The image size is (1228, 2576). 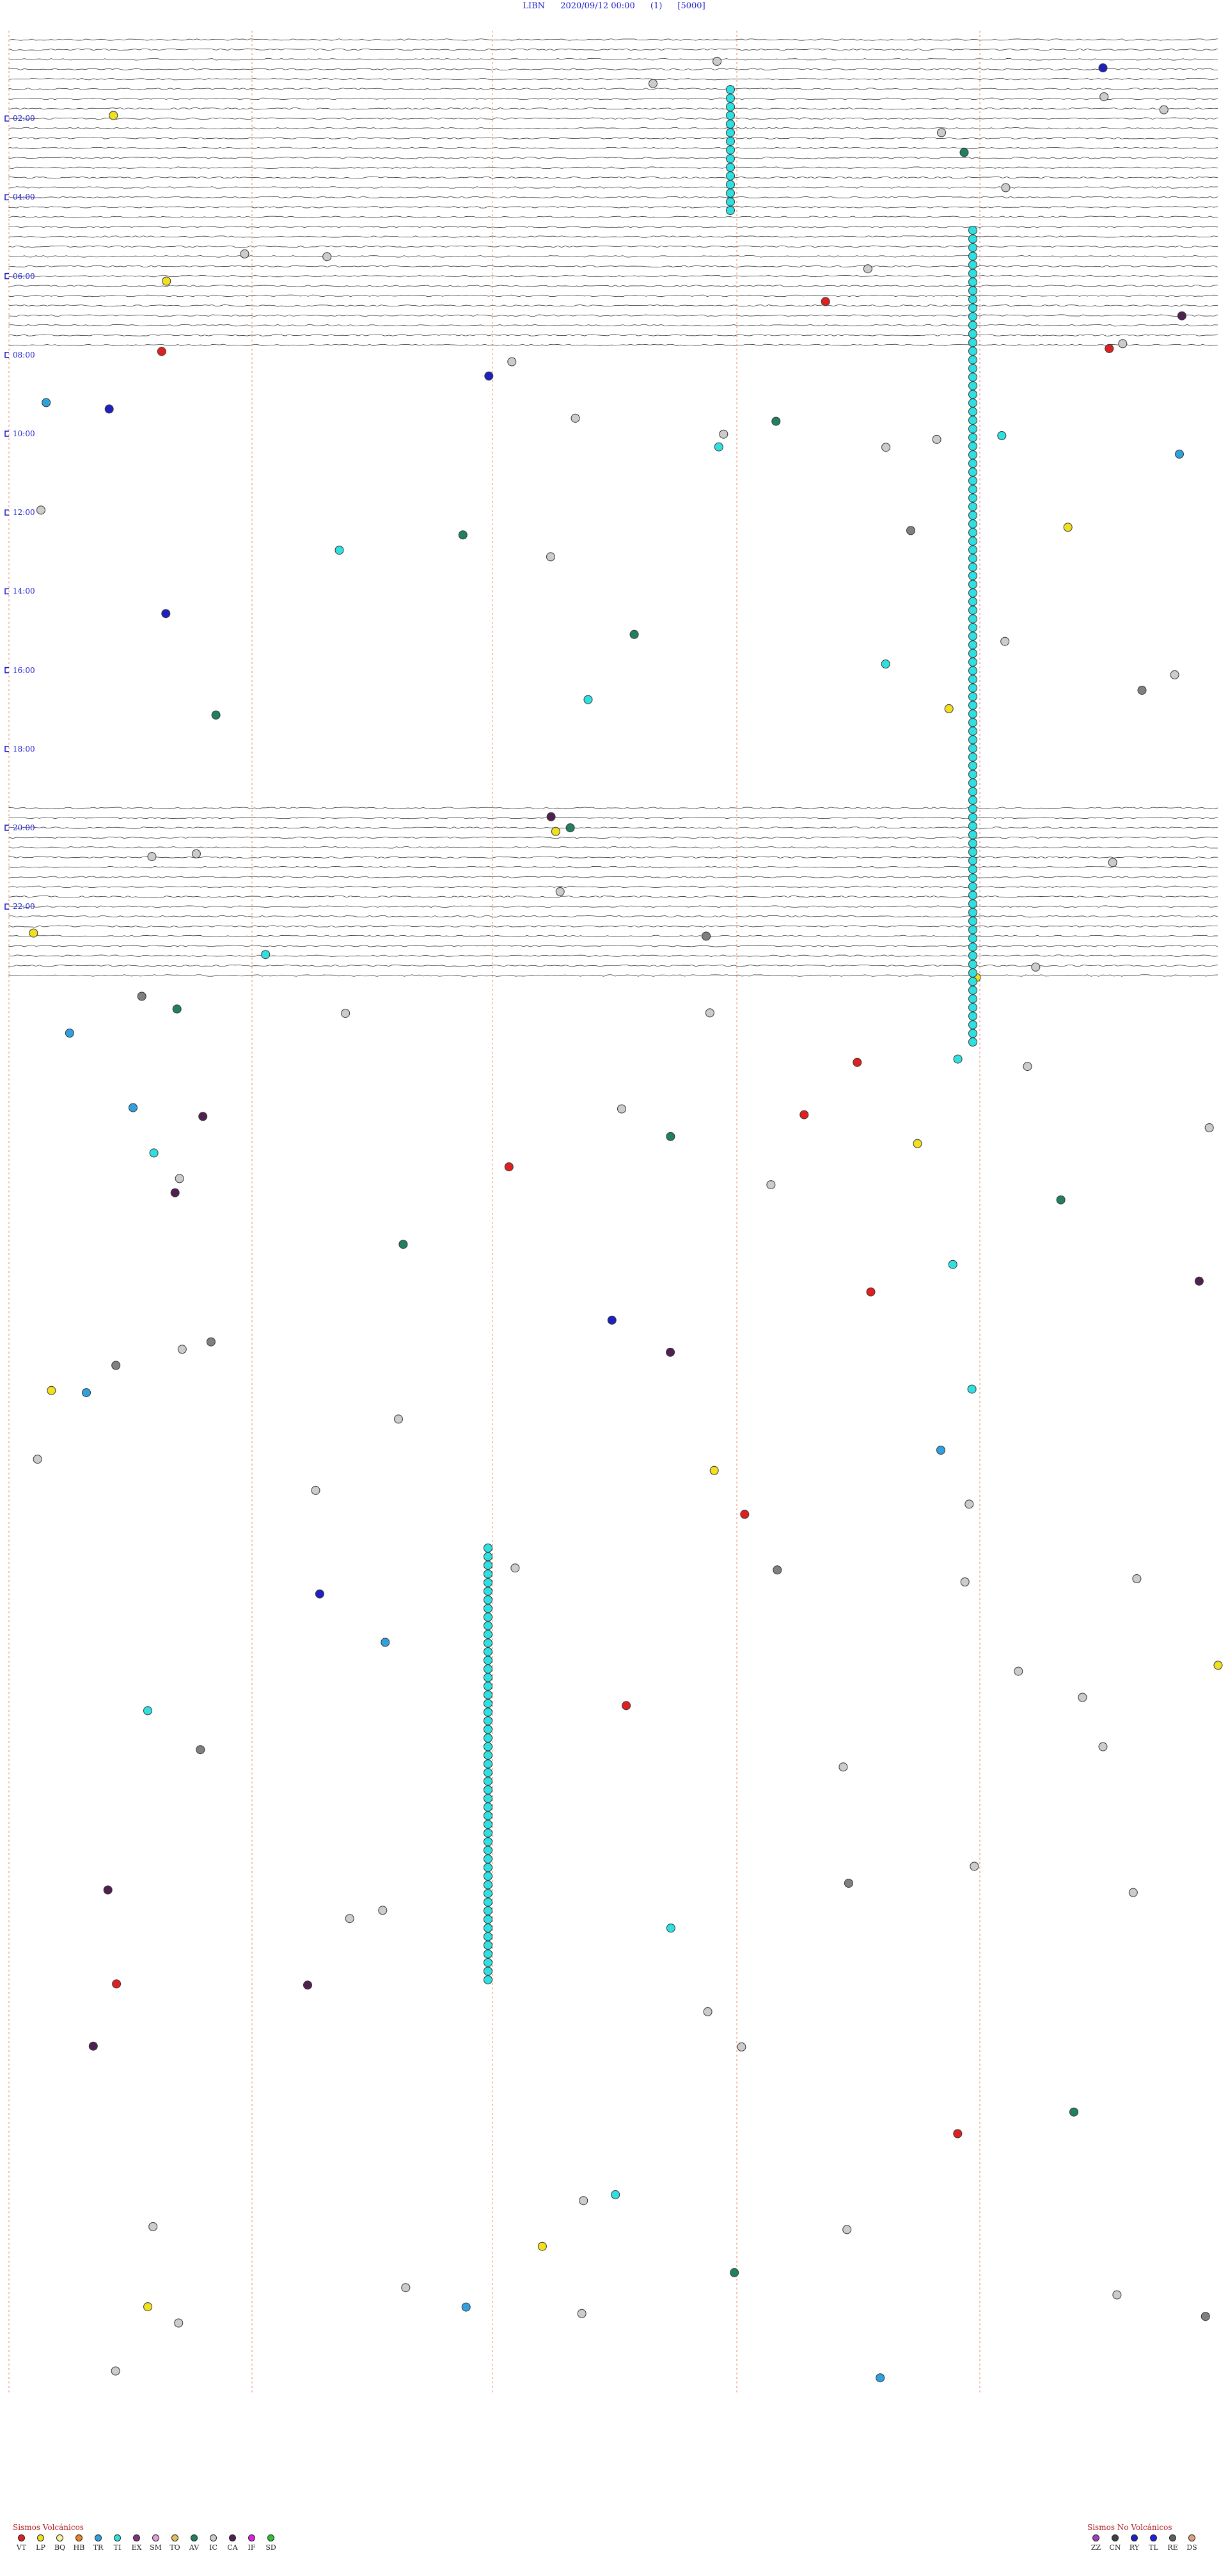 What do you see at coordinates (1115, 2547) in the screenshot?
I see `legend-code: CN` at bounding box center [1115, 2547].